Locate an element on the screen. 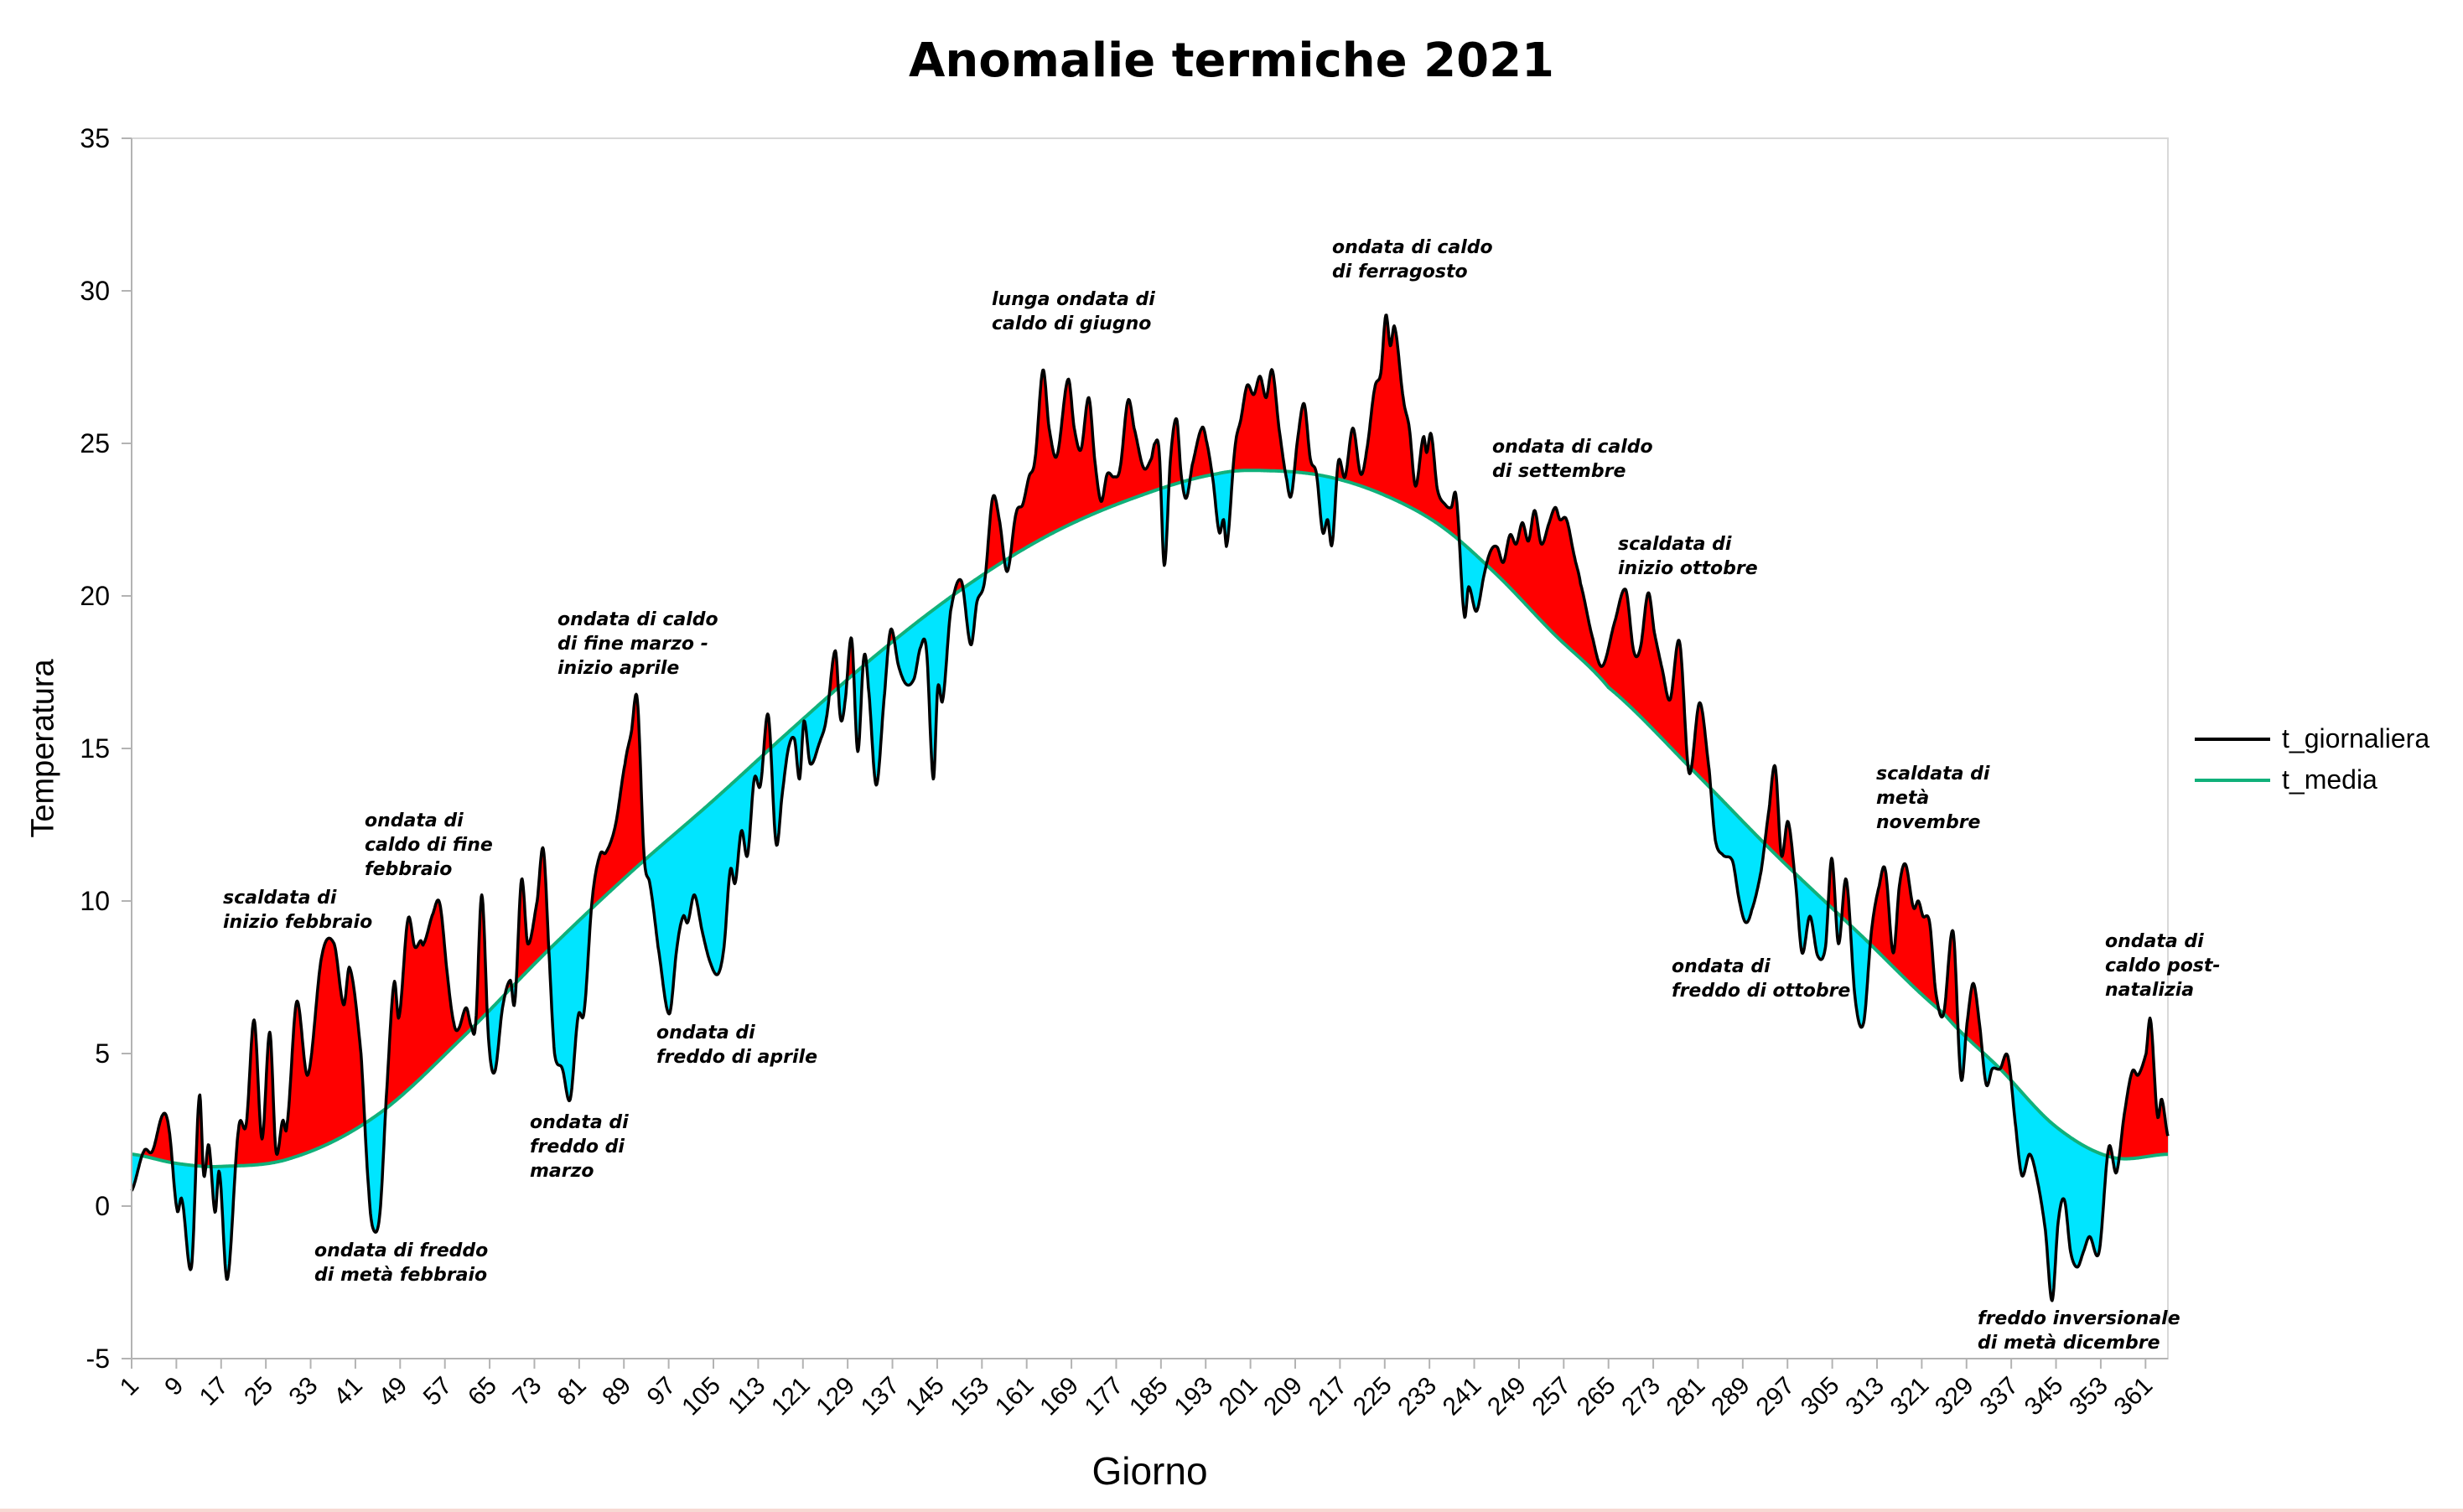 Image resolution: width=2463 pixels, height=1512 pixels. x-tick-label: 337 is located at coordinates (1999, 1396).